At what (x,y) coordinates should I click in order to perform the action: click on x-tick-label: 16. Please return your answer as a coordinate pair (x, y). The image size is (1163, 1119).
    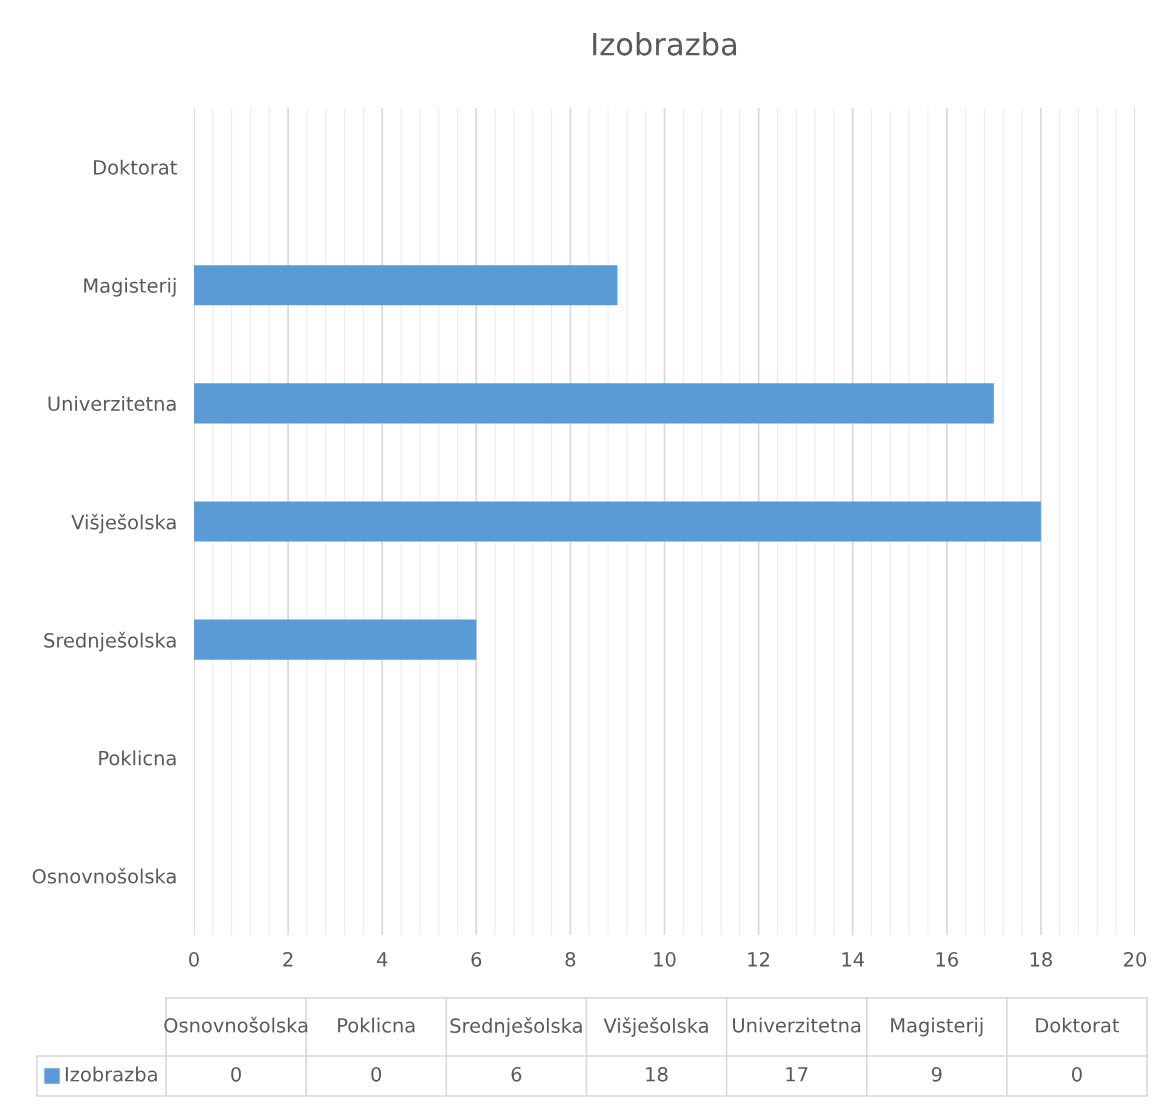
    Looking at the image, I should click on (947, 959).